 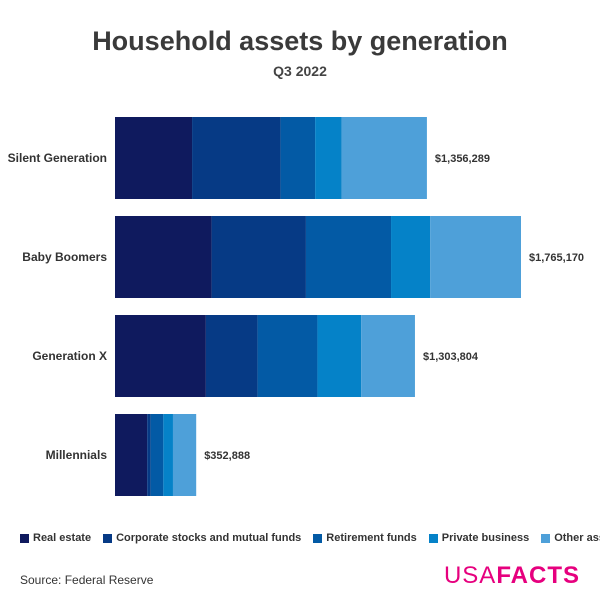 I want to click on category-label: Silent Generation, so click(x=57, y=158).